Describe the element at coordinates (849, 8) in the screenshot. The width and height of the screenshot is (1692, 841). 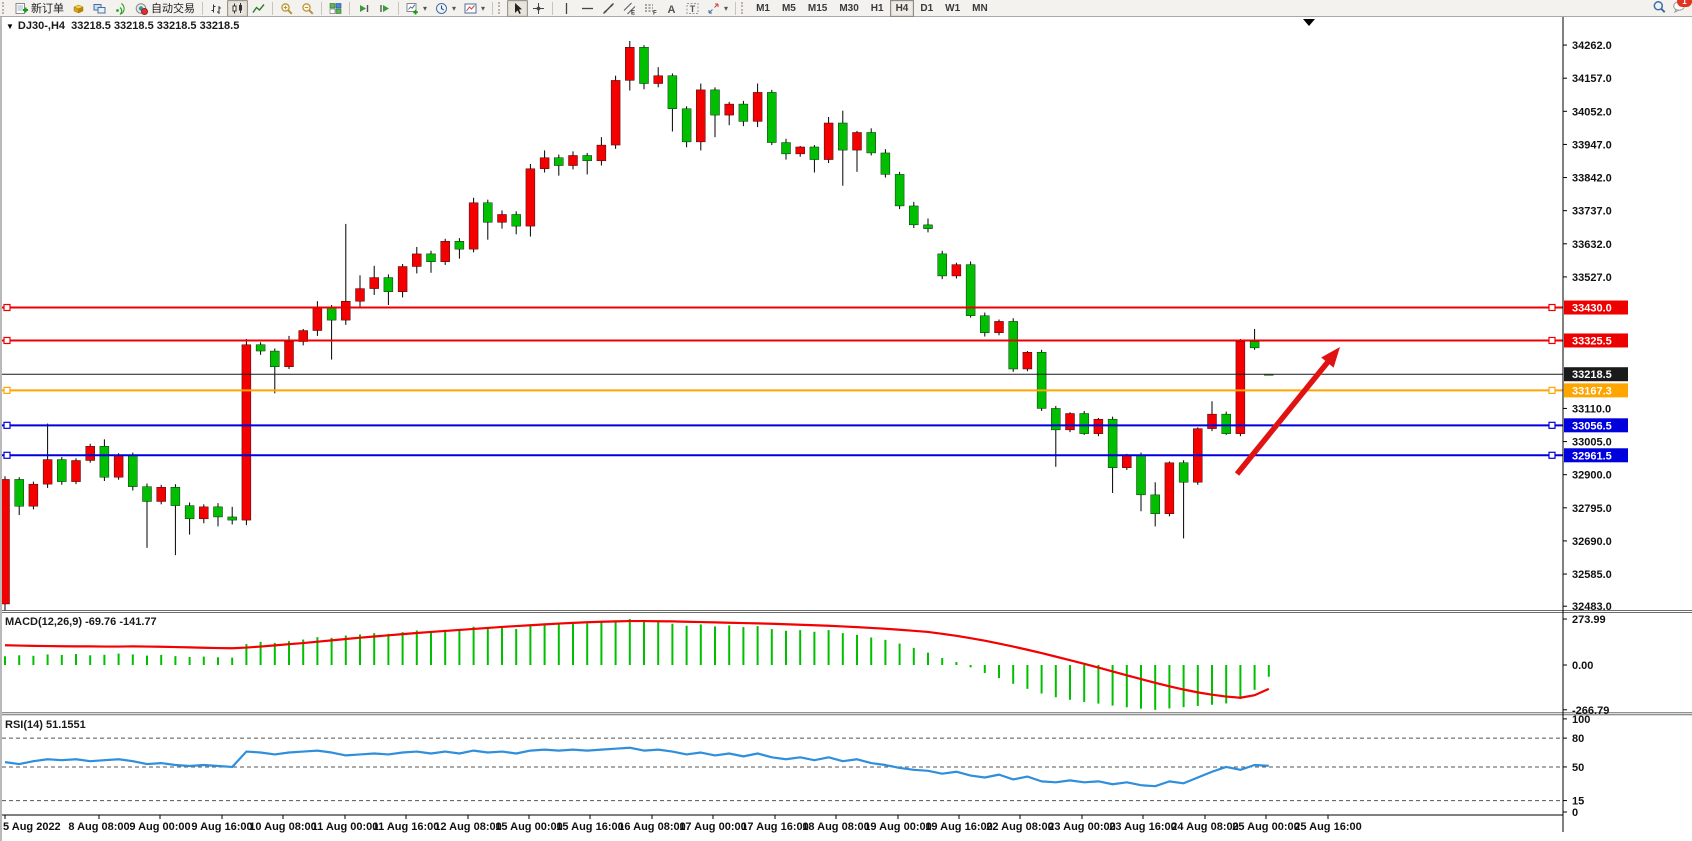
I see `timeframe-m30-button: M30` at that location.